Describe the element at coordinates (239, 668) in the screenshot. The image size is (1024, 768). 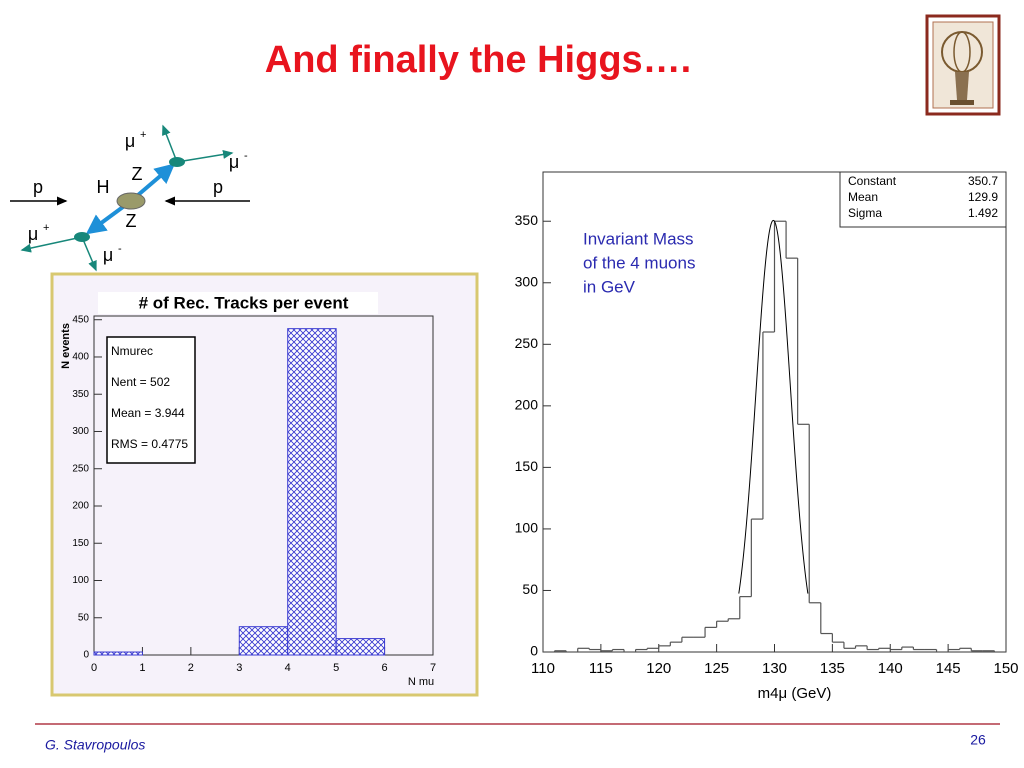
I see `x-tick-label: 3` at that location.